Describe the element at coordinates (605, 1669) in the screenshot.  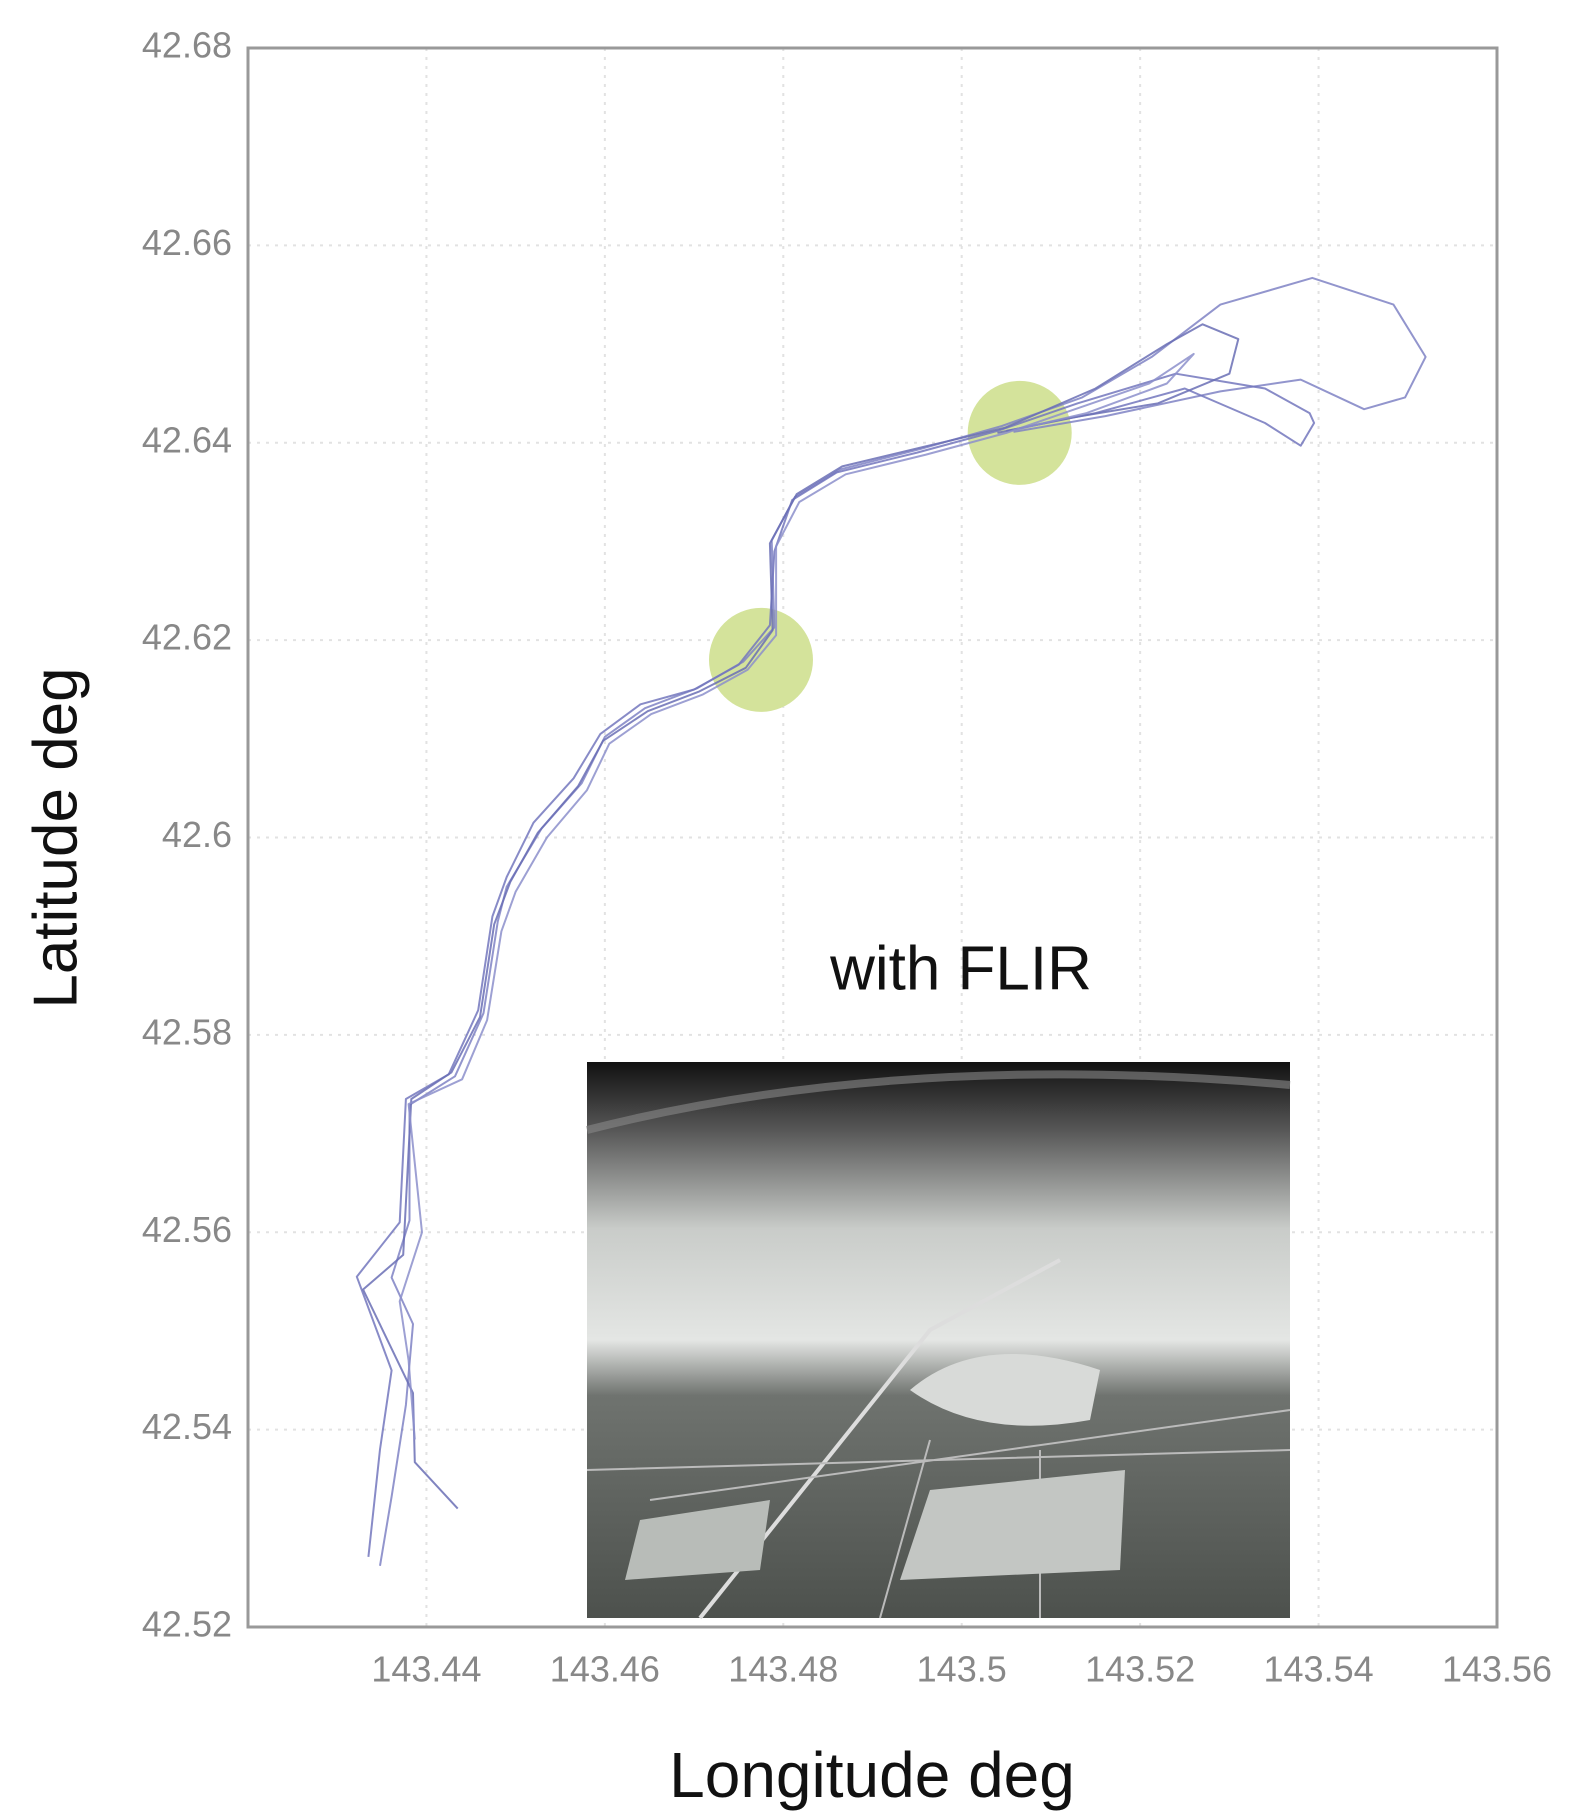
I see `x-tick-label: 143.46` at that location.